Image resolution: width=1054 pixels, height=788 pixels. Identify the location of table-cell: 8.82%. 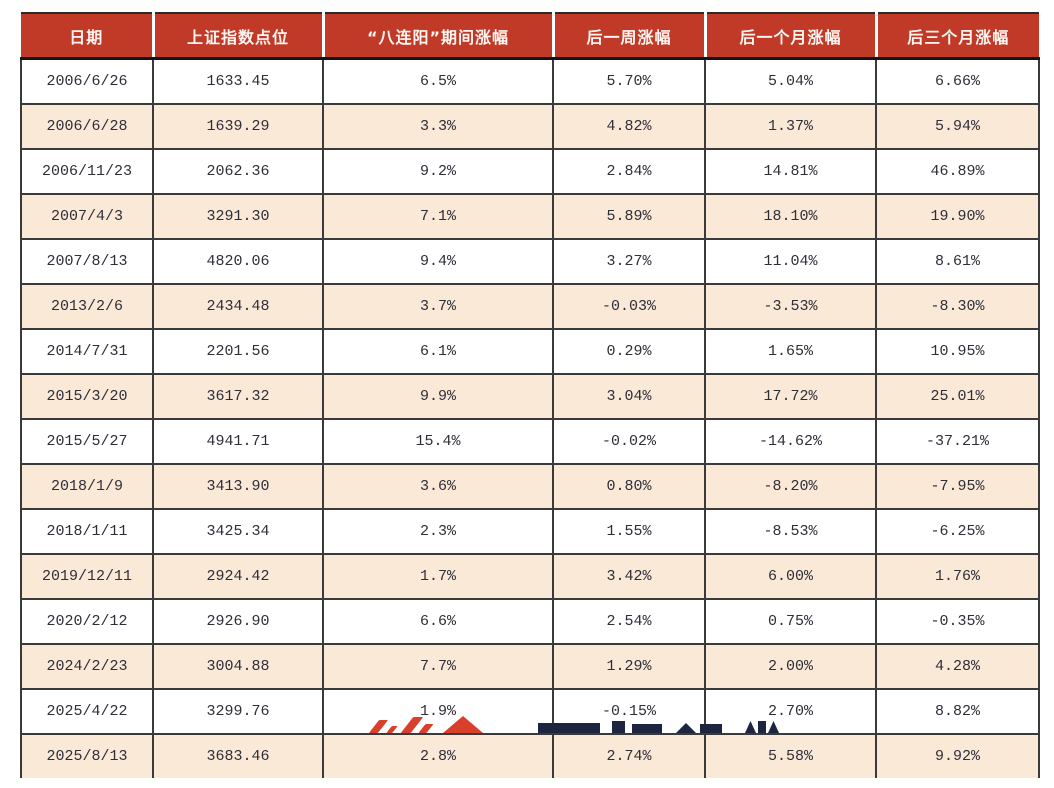
(957, 711).